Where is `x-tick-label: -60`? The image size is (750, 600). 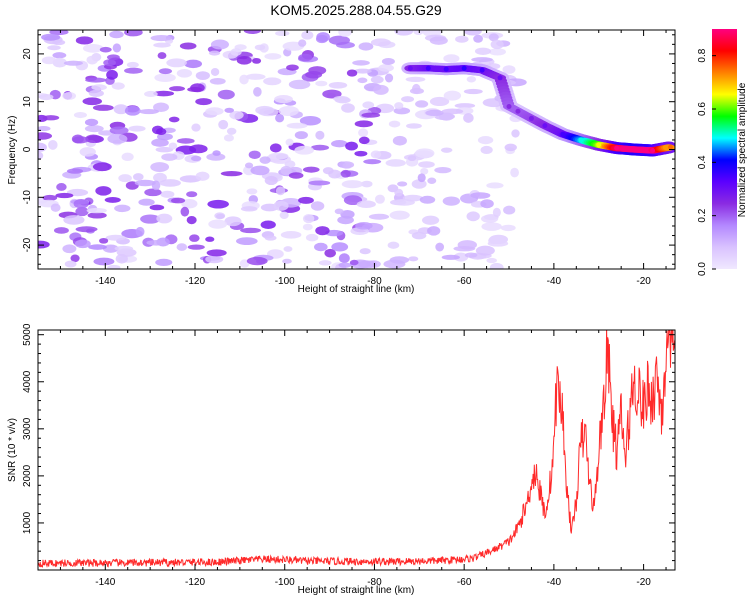
x-tick-label: -60 is located at coordinates (464, 281).